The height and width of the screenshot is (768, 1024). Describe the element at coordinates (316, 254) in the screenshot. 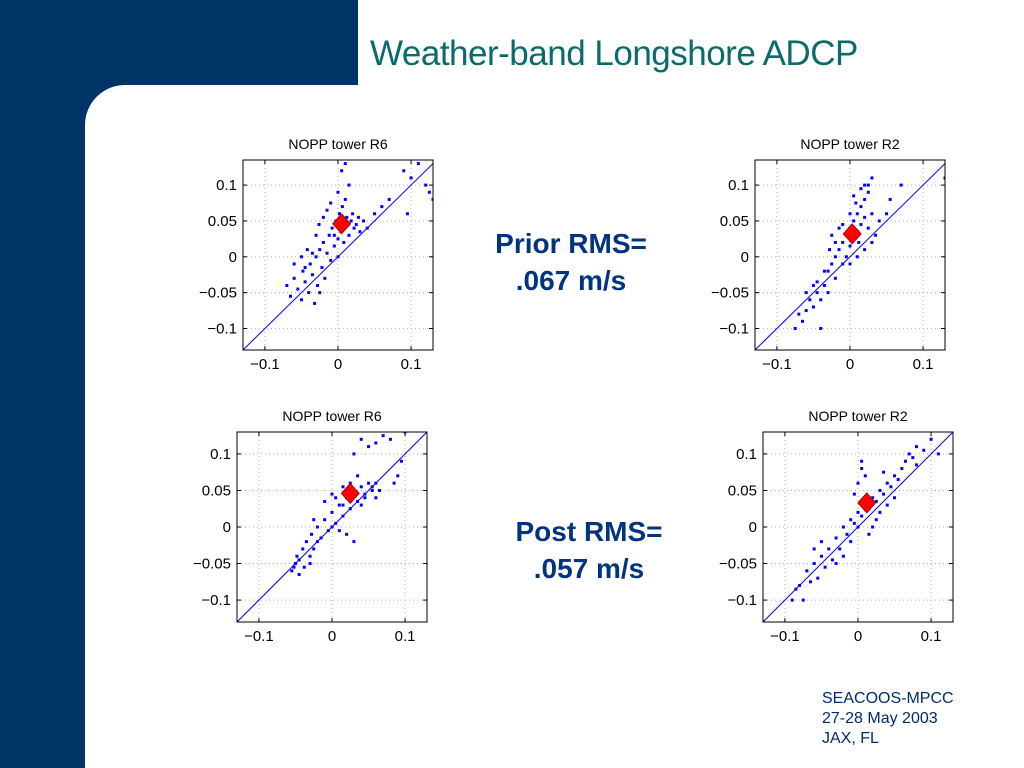

I see `scatter-prior-r6: −0.1 0 0.1 −0.1 −0.05 0 0.05 0.1 NOPP tower R6` at that location.